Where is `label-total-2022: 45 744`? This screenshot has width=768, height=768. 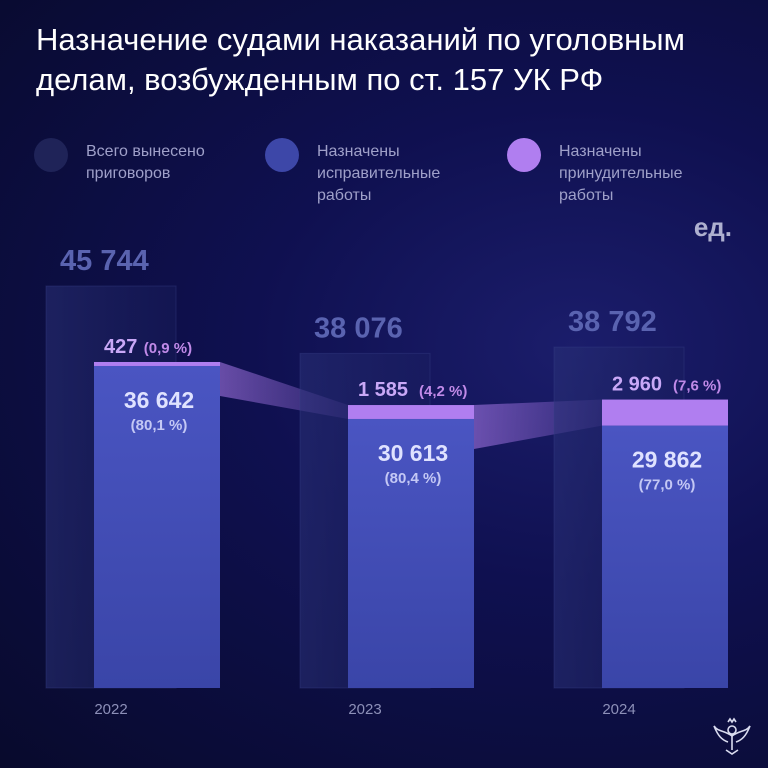
label-total-2022: 45 744 is located at coordinates (104, 261).